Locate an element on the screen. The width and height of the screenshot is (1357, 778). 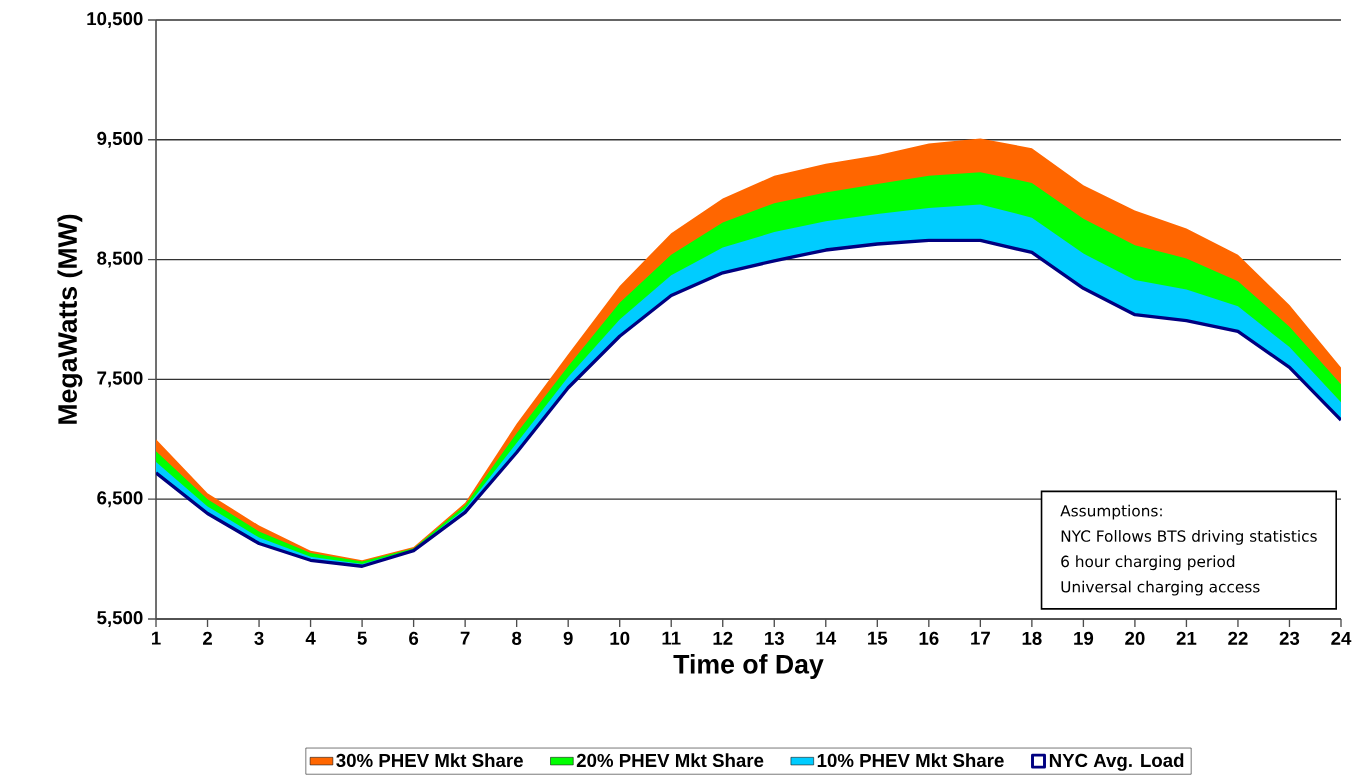
x-tick-label: 6 is located at coordinates (414, 638).